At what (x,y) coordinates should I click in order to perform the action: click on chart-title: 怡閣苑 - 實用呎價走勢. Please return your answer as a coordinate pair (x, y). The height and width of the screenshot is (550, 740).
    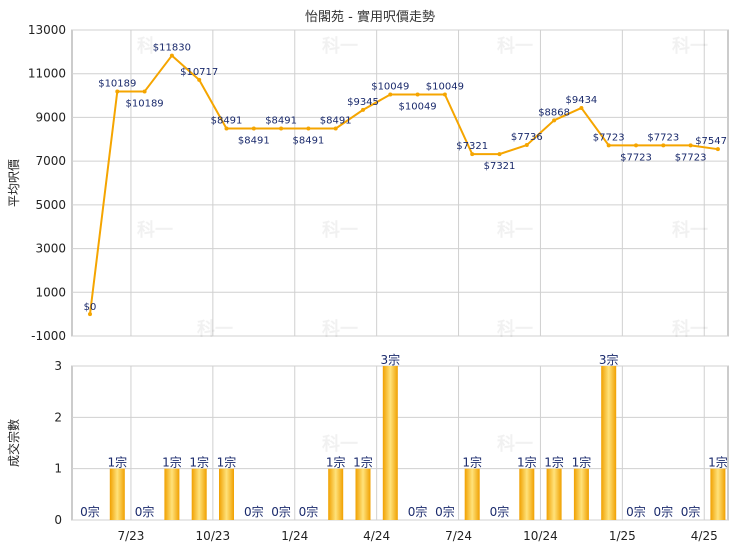
    Looking at the image, I should click on (370, 17).